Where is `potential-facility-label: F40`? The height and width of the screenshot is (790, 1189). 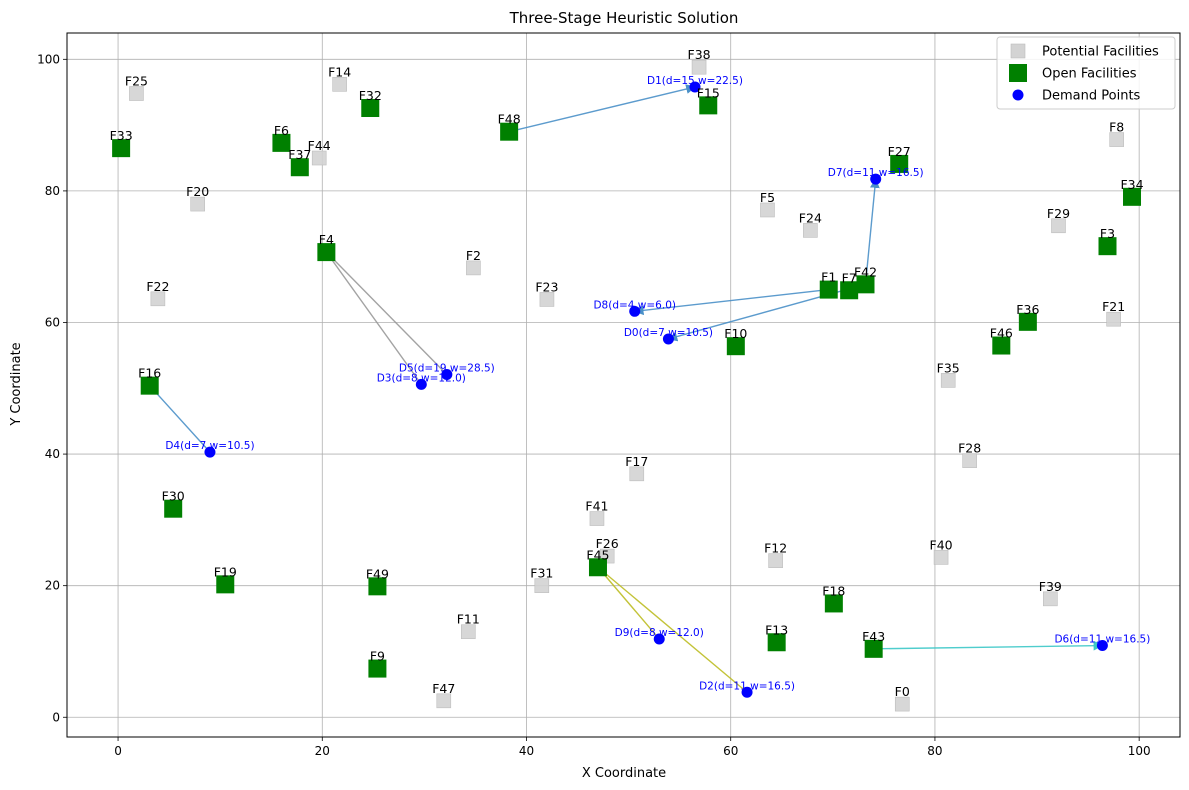 potential-facility-label: F40 is located at coordinates (941, 544).